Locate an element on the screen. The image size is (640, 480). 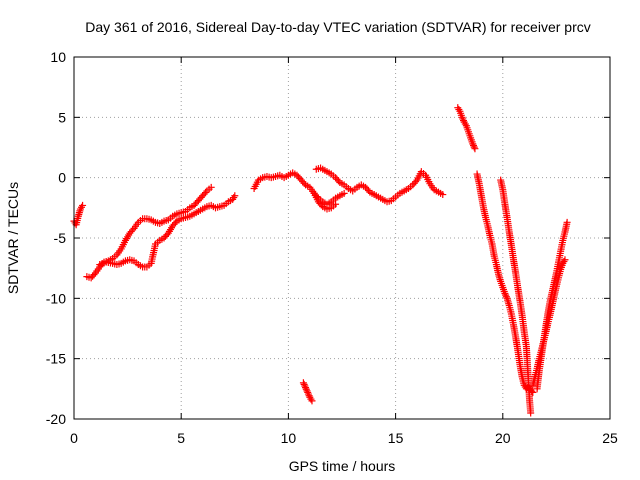
y-tick-label: -20 is located at coordinates (56, 419).